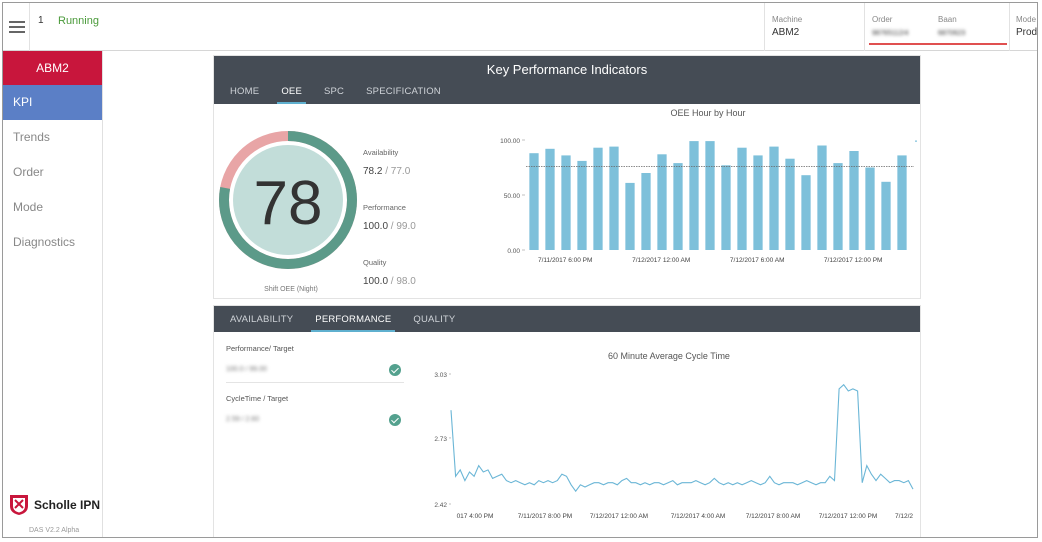  Describe the element at coordinates (334, 91) in the screenshot. I see `tab-spc: SPC` at that location.